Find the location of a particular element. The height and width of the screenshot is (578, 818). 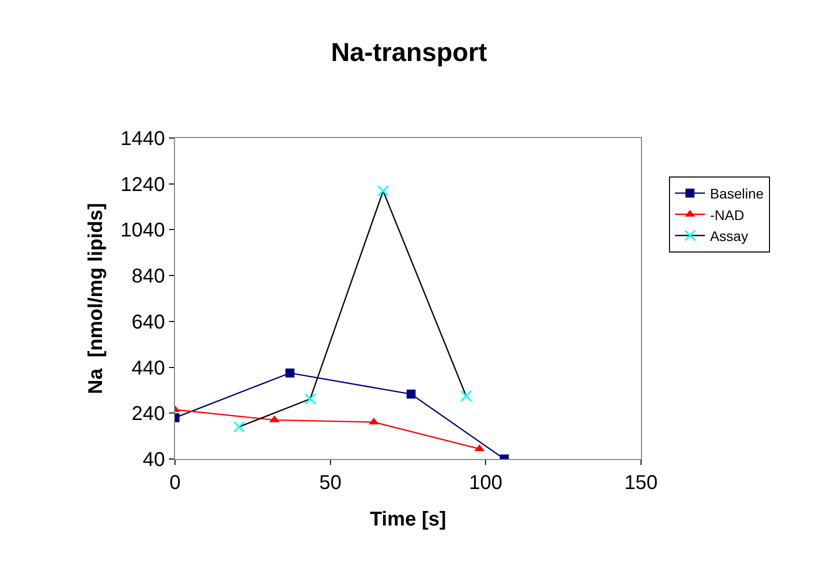

chart-title: Na-transport is located at coordinates (409, 52).